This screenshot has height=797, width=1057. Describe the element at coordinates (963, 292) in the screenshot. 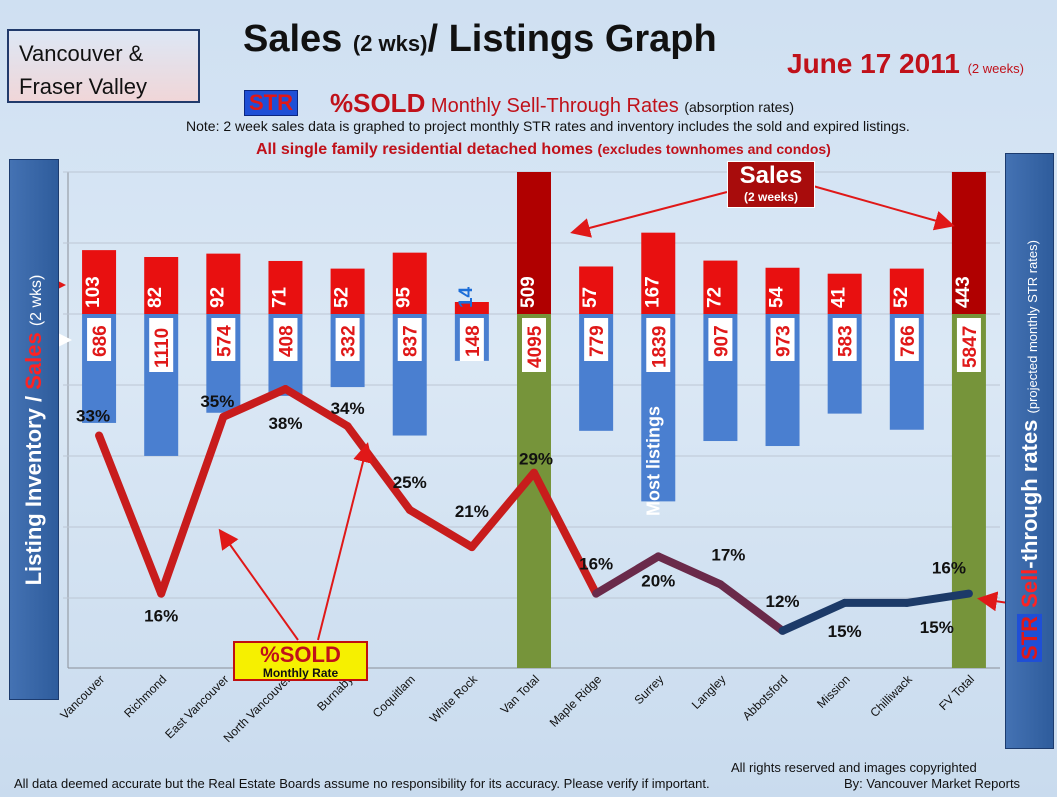

I see `sales-value-label: 443` at that location.